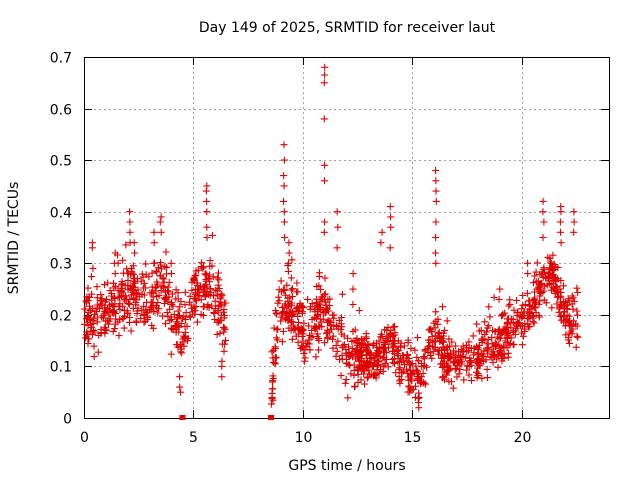 The height and width of the screenshot is (480, 640). Describe the element at coordinates (67, 420) in the screenshot. I see `y-tick-label: 0` at that location.